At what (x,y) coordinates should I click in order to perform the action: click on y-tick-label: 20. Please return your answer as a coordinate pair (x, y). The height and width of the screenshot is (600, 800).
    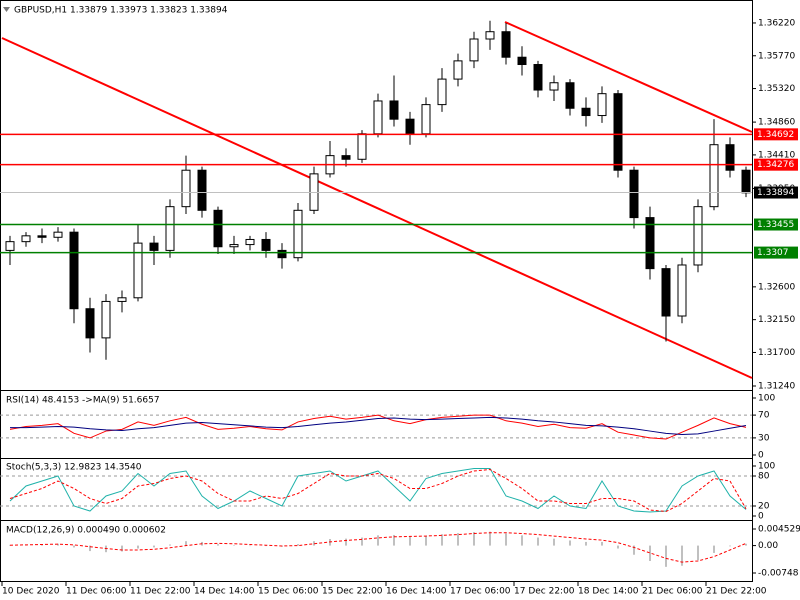
    Looking at the image, I should click on (764, 507).